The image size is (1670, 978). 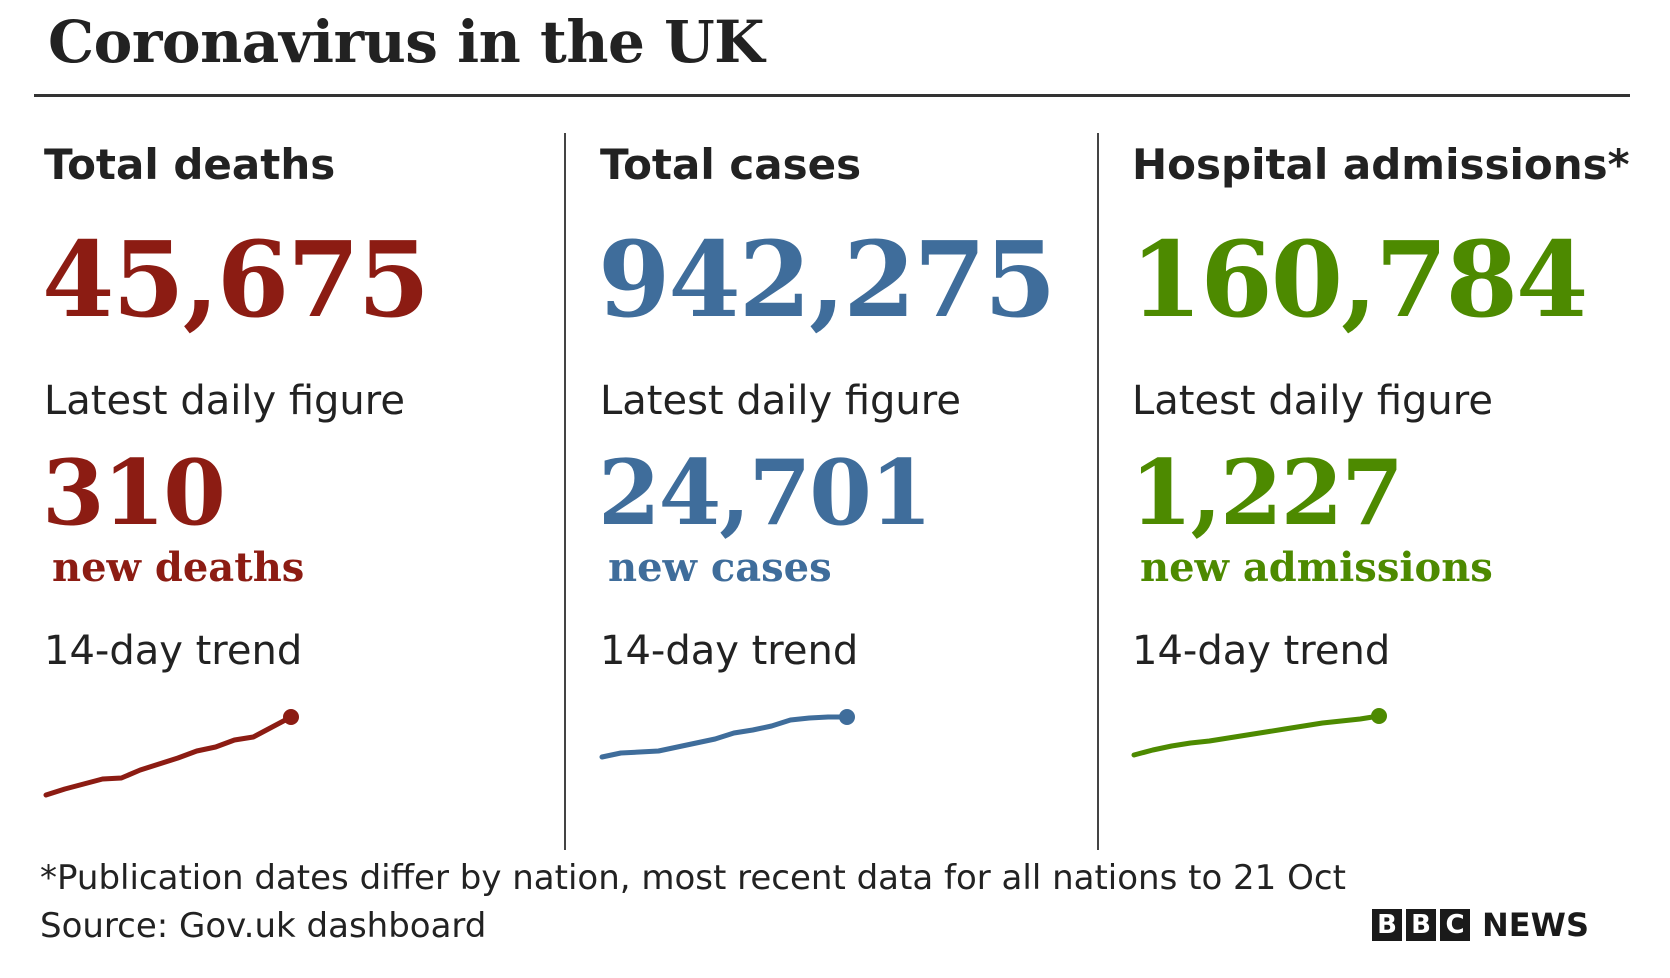 I want to click on bbc-news-logo: B B C NEWS, so click(x=1480, y=925).